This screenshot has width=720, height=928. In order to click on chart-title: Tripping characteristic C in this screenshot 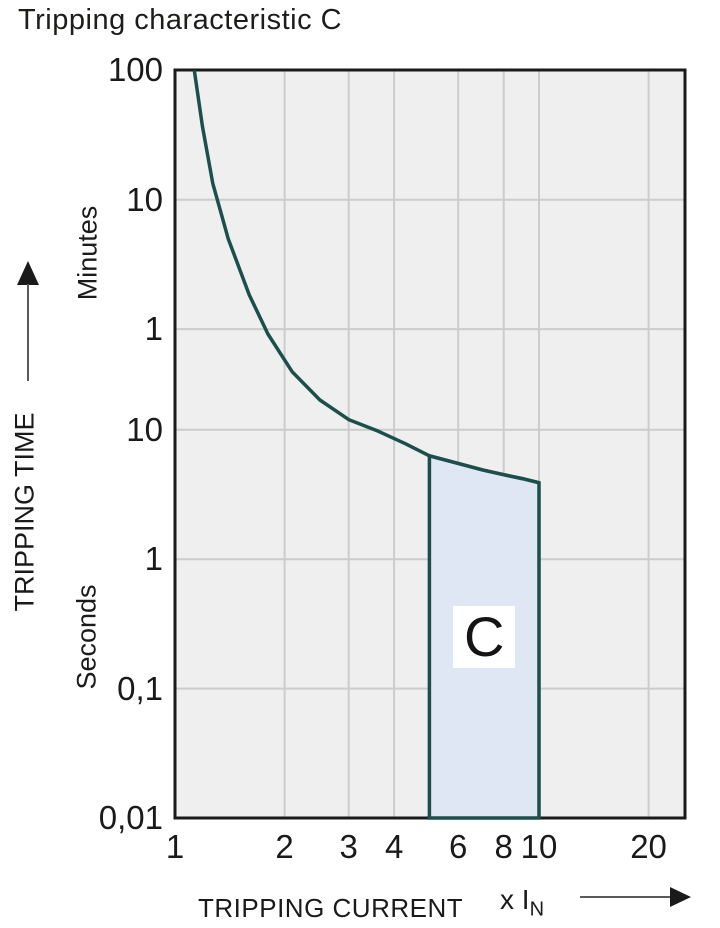, I will do `click(180, 20)`.